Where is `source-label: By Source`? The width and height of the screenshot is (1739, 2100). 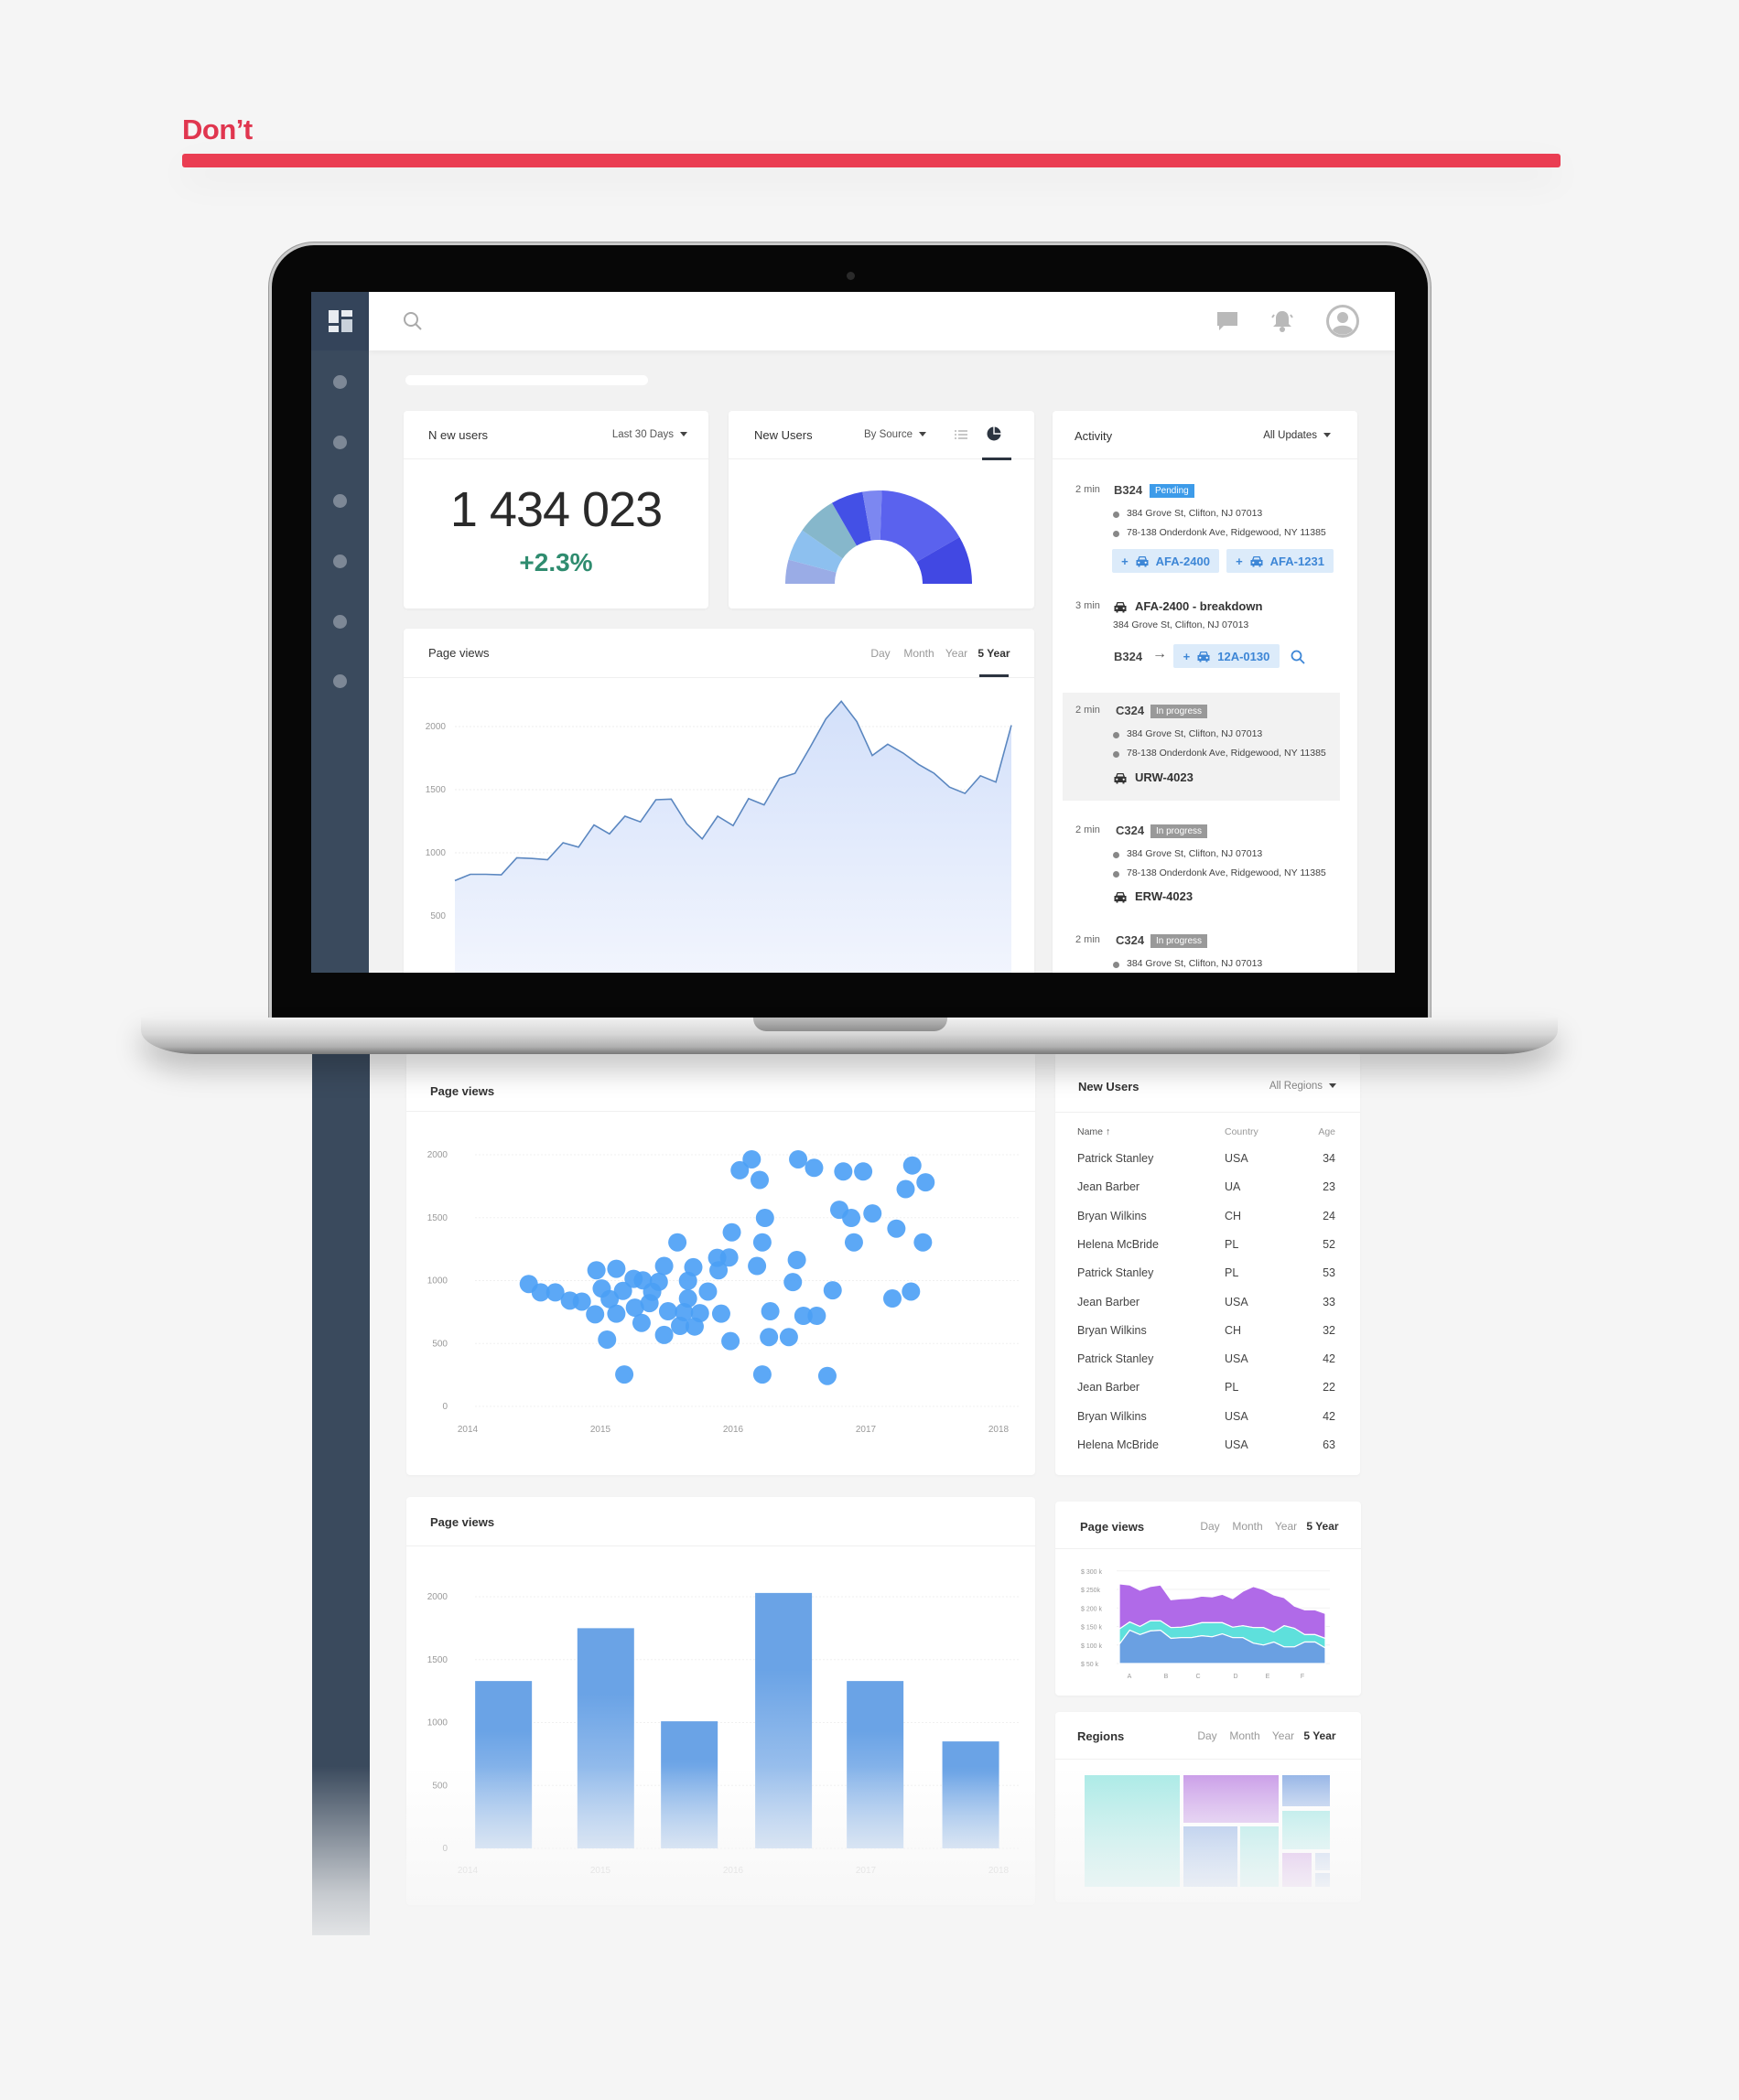
source-label: By Source is located at coordinates (888, 434).